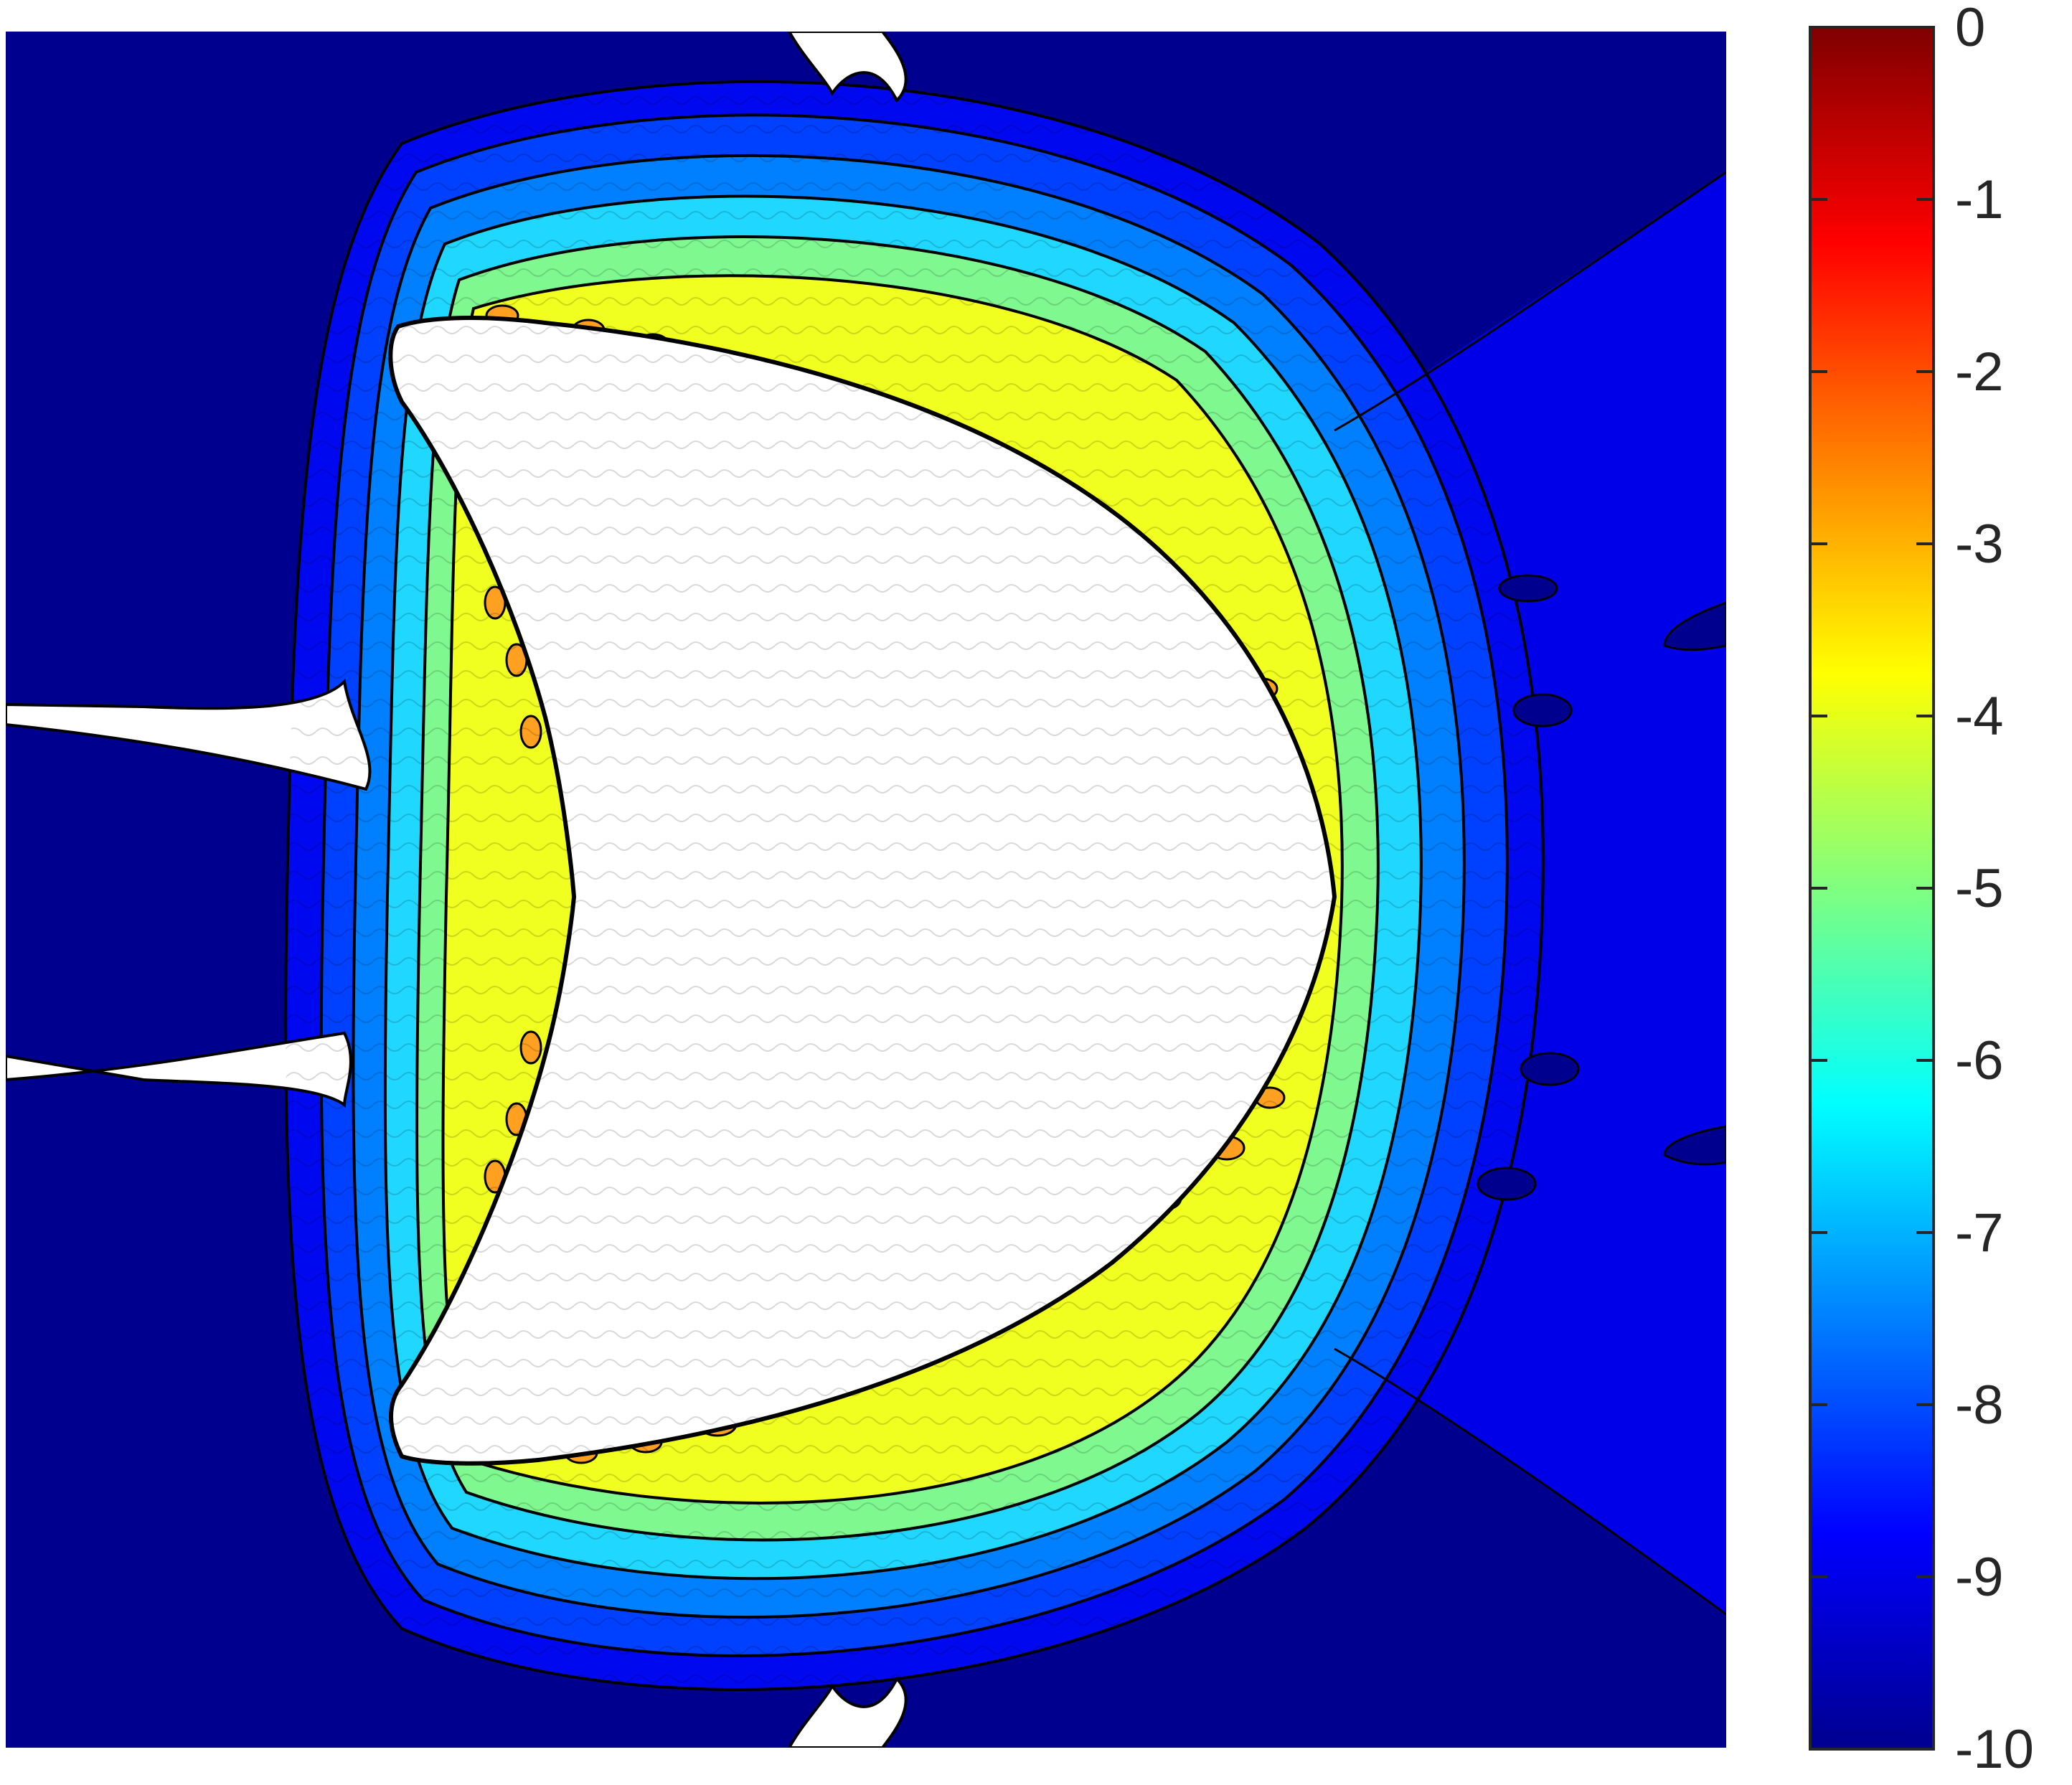  Describe the element at coordinates (847, 67) in the screenshot. I see `top-white-feature` at that location.